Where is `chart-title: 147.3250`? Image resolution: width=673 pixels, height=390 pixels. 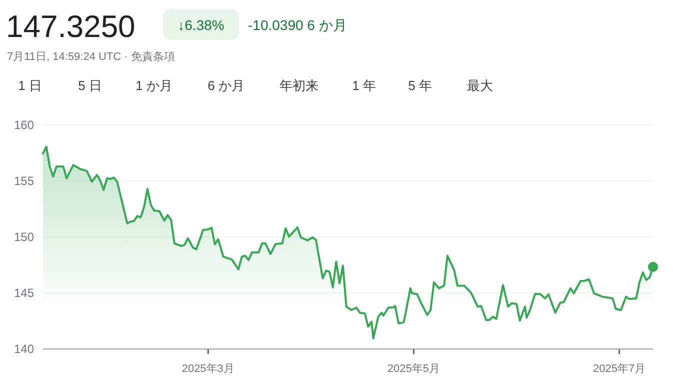
chart-title: 147.3250 is located at coordinates (71, 26).